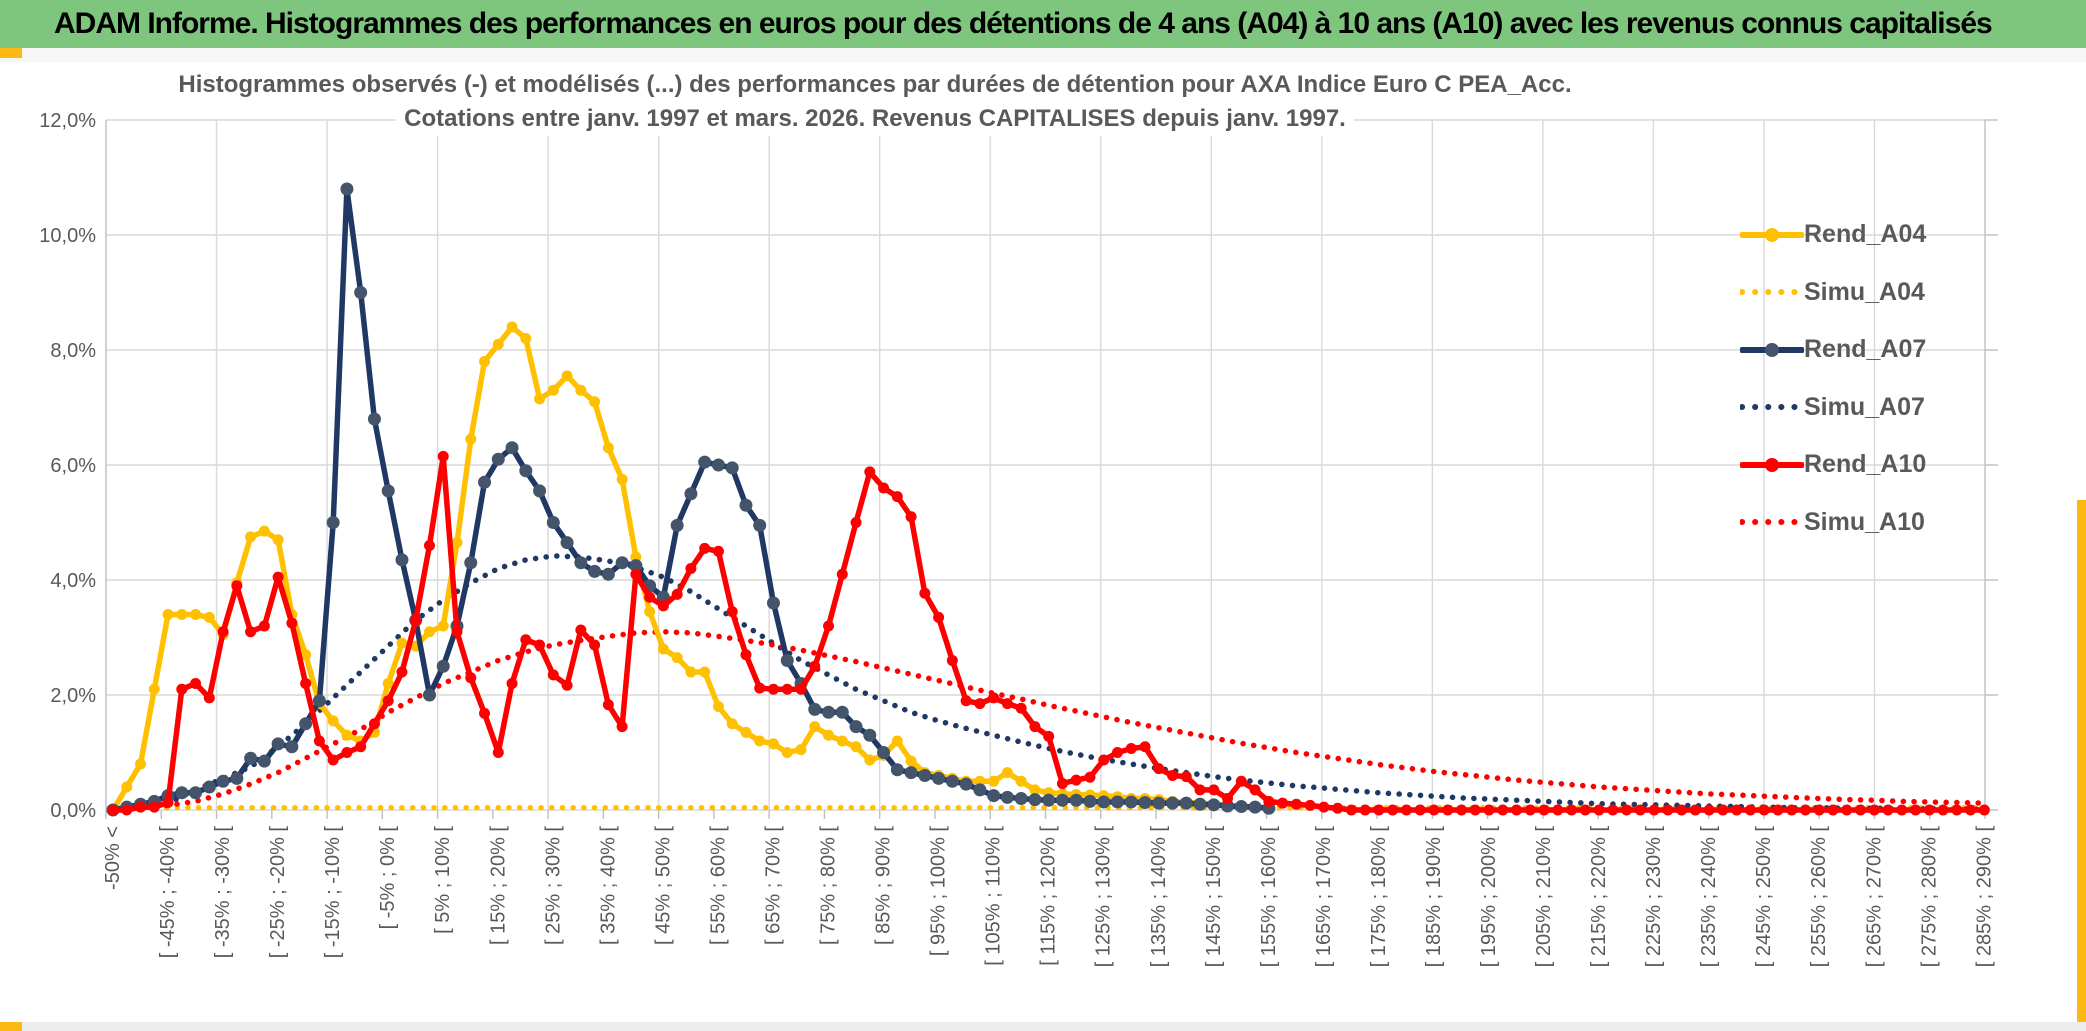 The width and height of the screenshot is (2086, 1031). I want to click on legend-label: Simu_A10, so click(1864, 521).